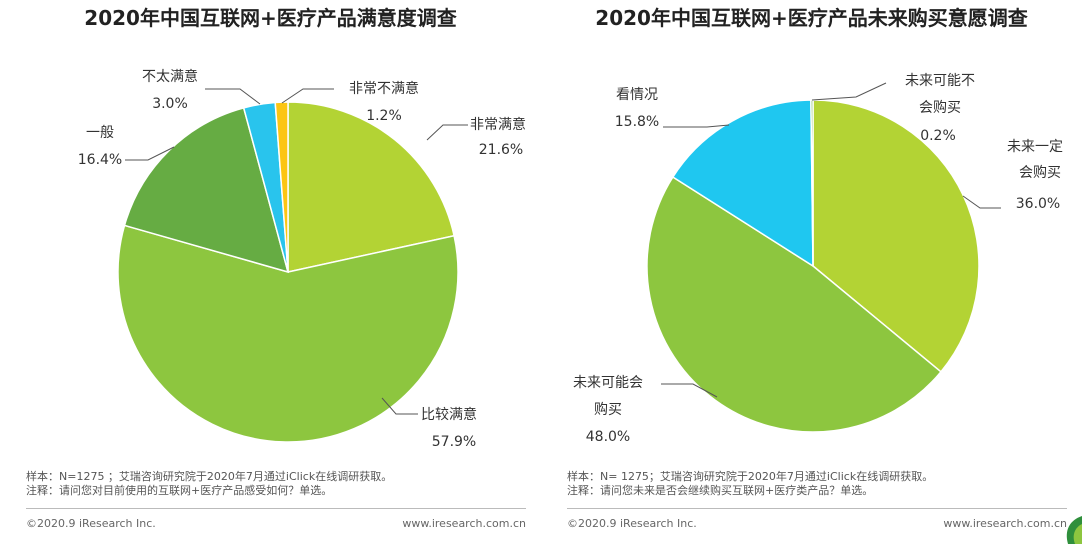 This screenshot has height=544, width=1082. I want to click on slice-label: 非常不满意, so click(384, 88).